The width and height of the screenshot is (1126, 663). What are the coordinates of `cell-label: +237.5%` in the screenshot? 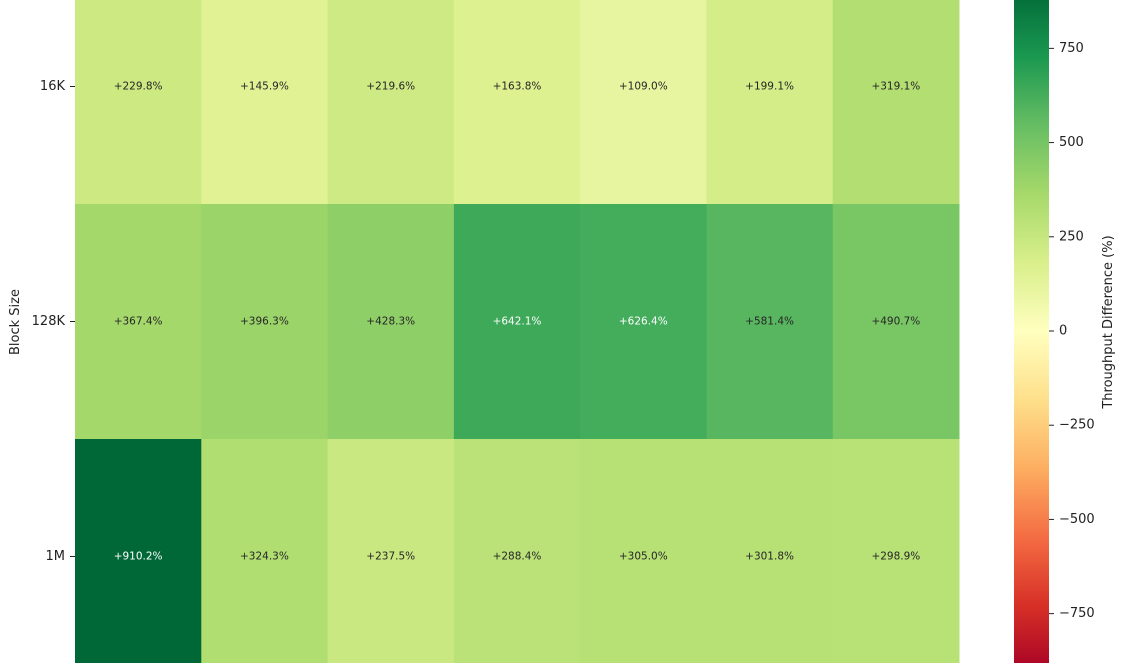 It's located at (390, 557).